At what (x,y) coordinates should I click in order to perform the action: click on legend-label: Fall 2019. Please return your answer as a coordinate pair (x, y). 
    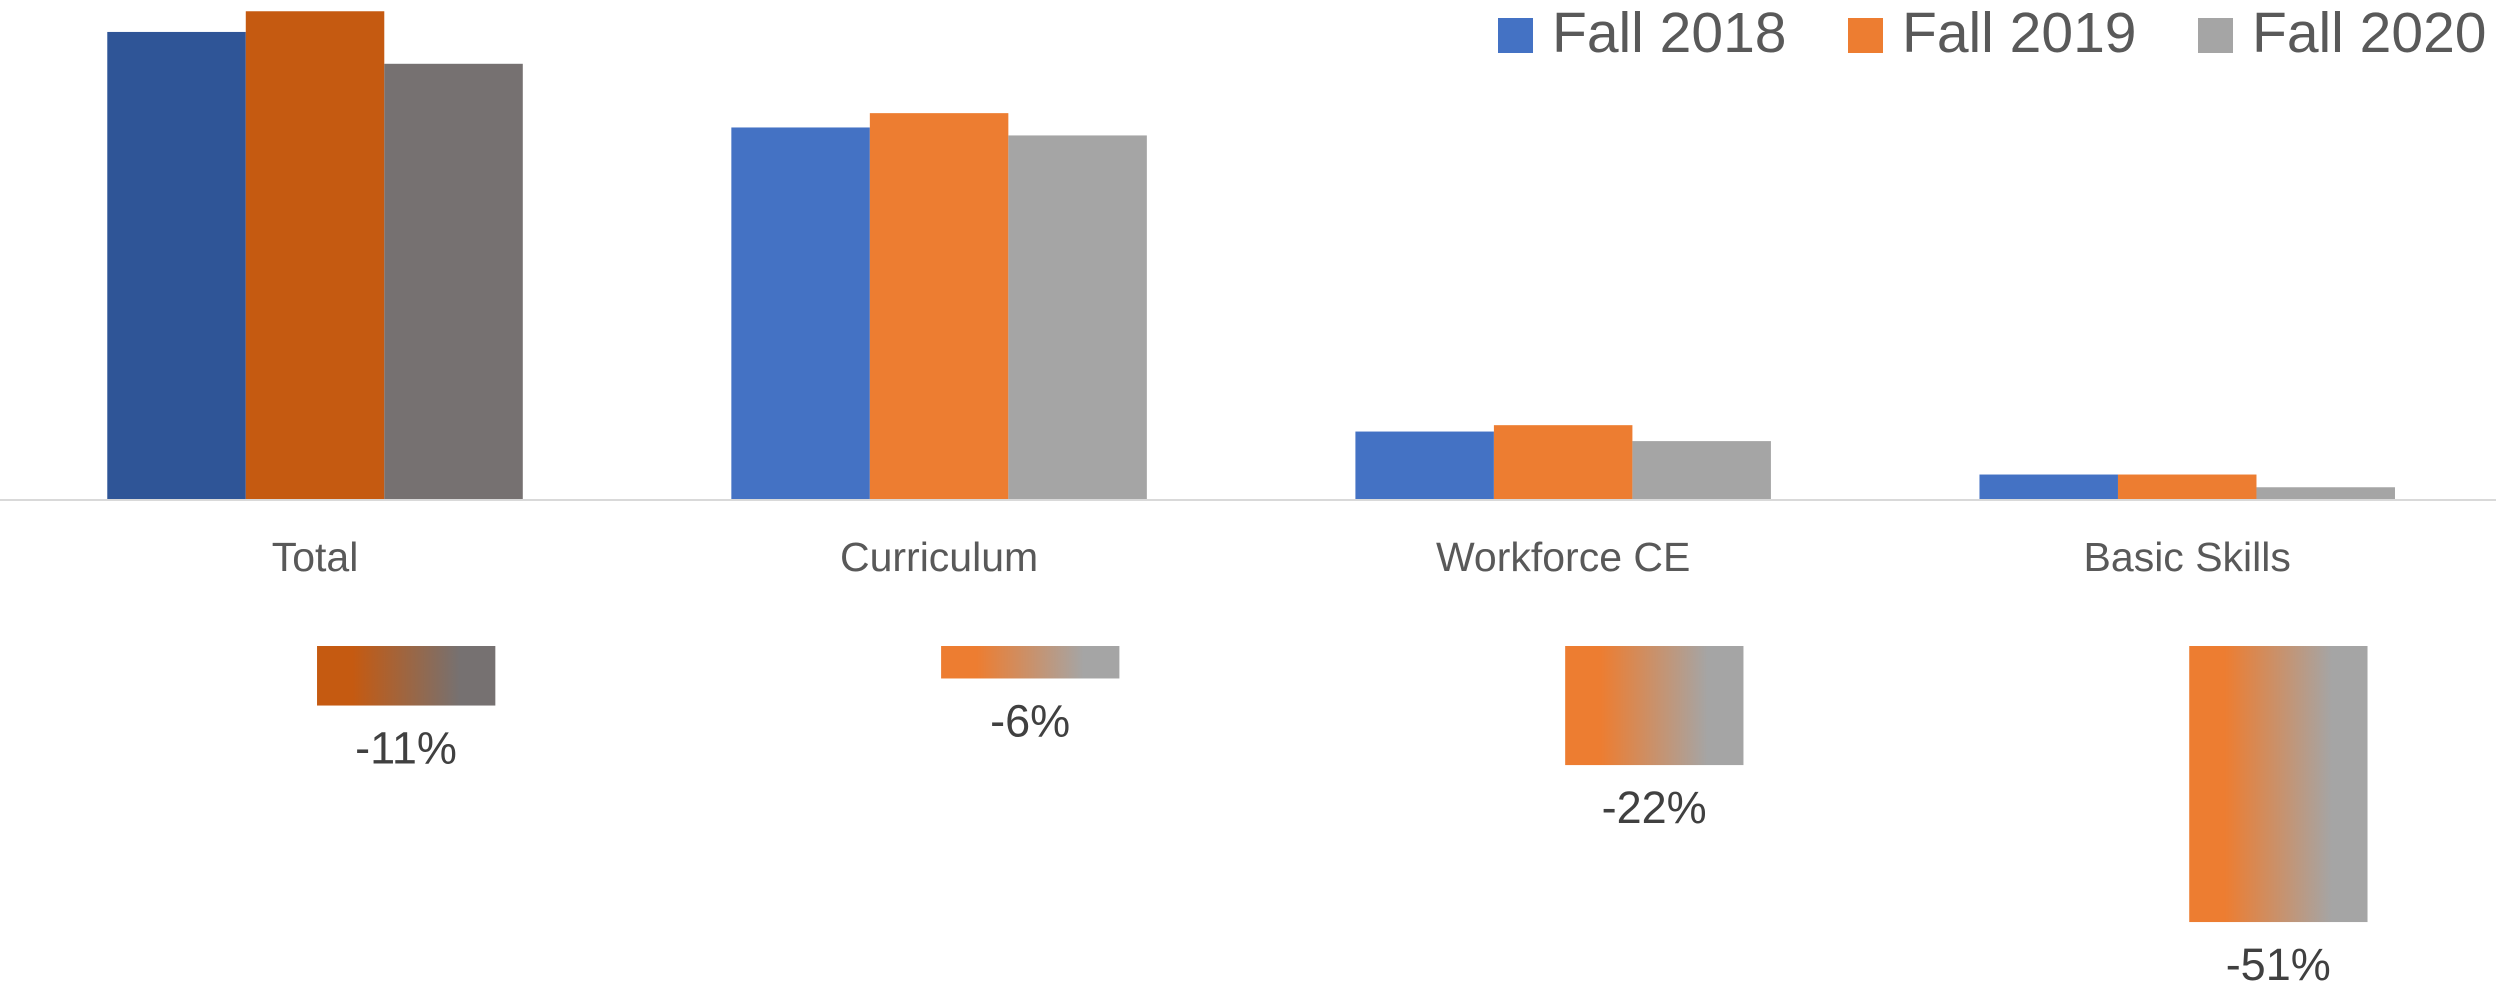
    Looking at the image, I should click on (2019, 33).